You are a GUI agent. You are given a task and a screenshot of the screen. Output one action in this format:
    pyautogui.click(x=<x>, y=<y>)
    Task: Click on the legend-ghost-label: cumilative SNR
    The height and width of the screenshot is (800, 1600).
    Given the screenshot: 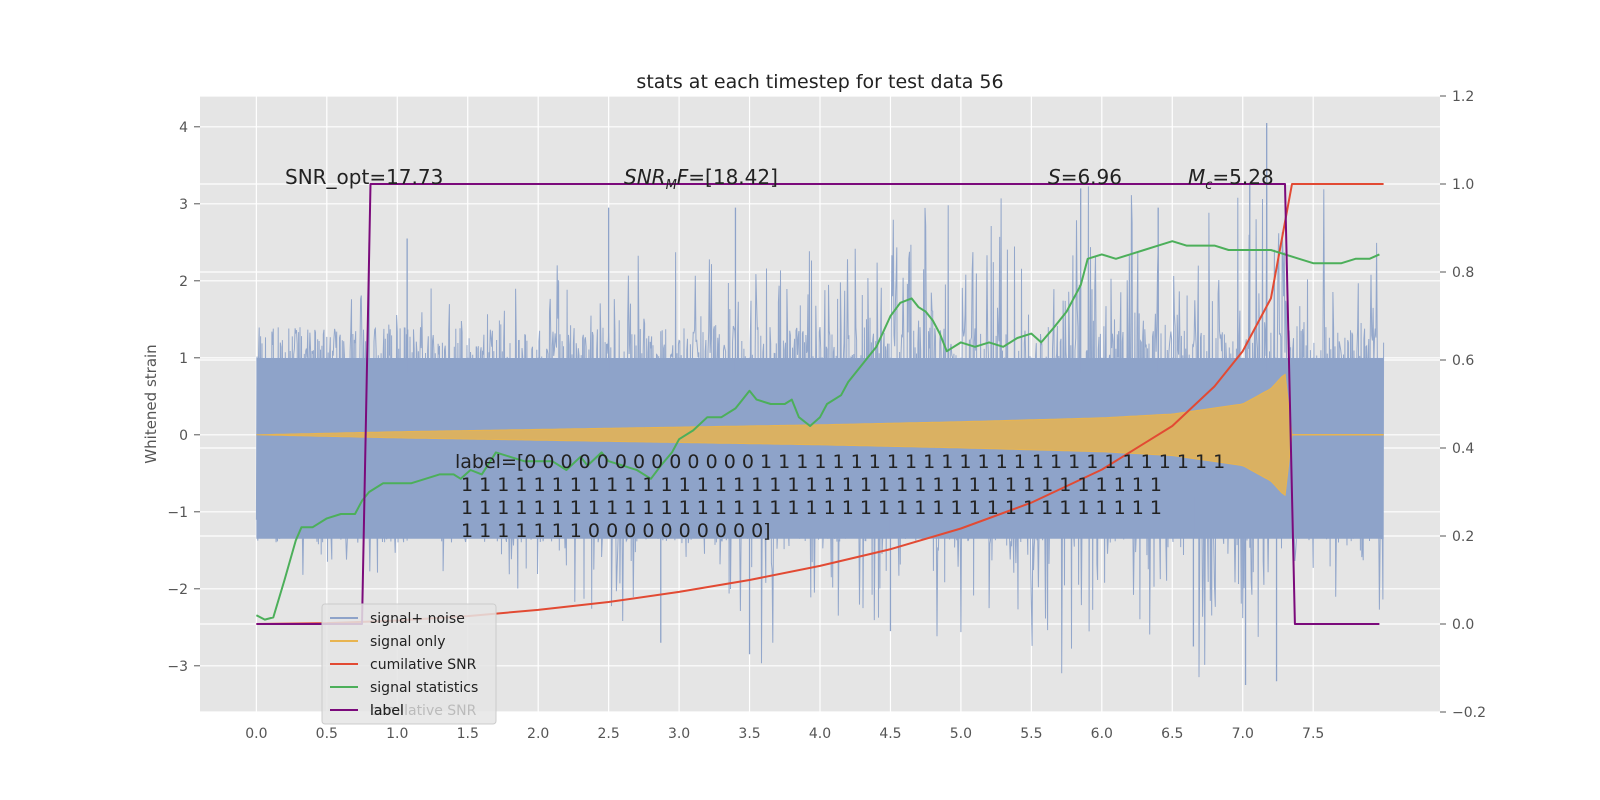 What is the action you would take?
    pyautogui.click(x=423, y=711)
    